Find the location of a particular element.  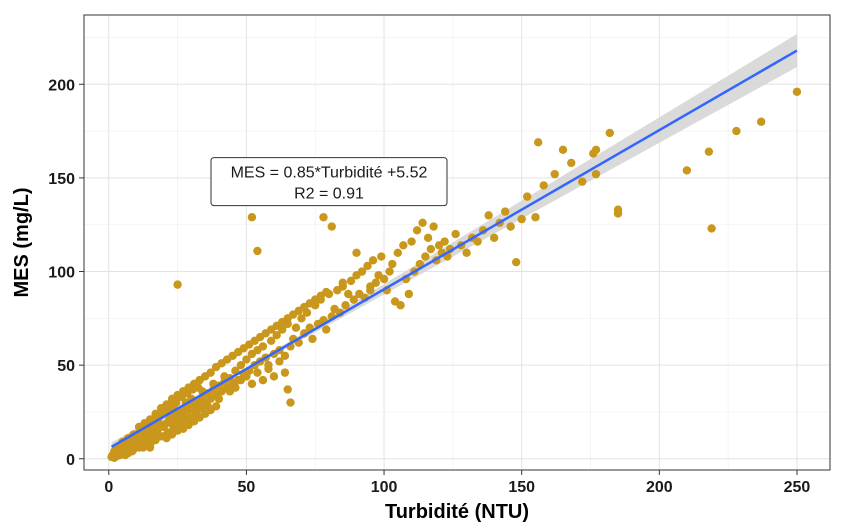

x-axis-title: Turbidité (NTU) is located at coordinates (457, 512).